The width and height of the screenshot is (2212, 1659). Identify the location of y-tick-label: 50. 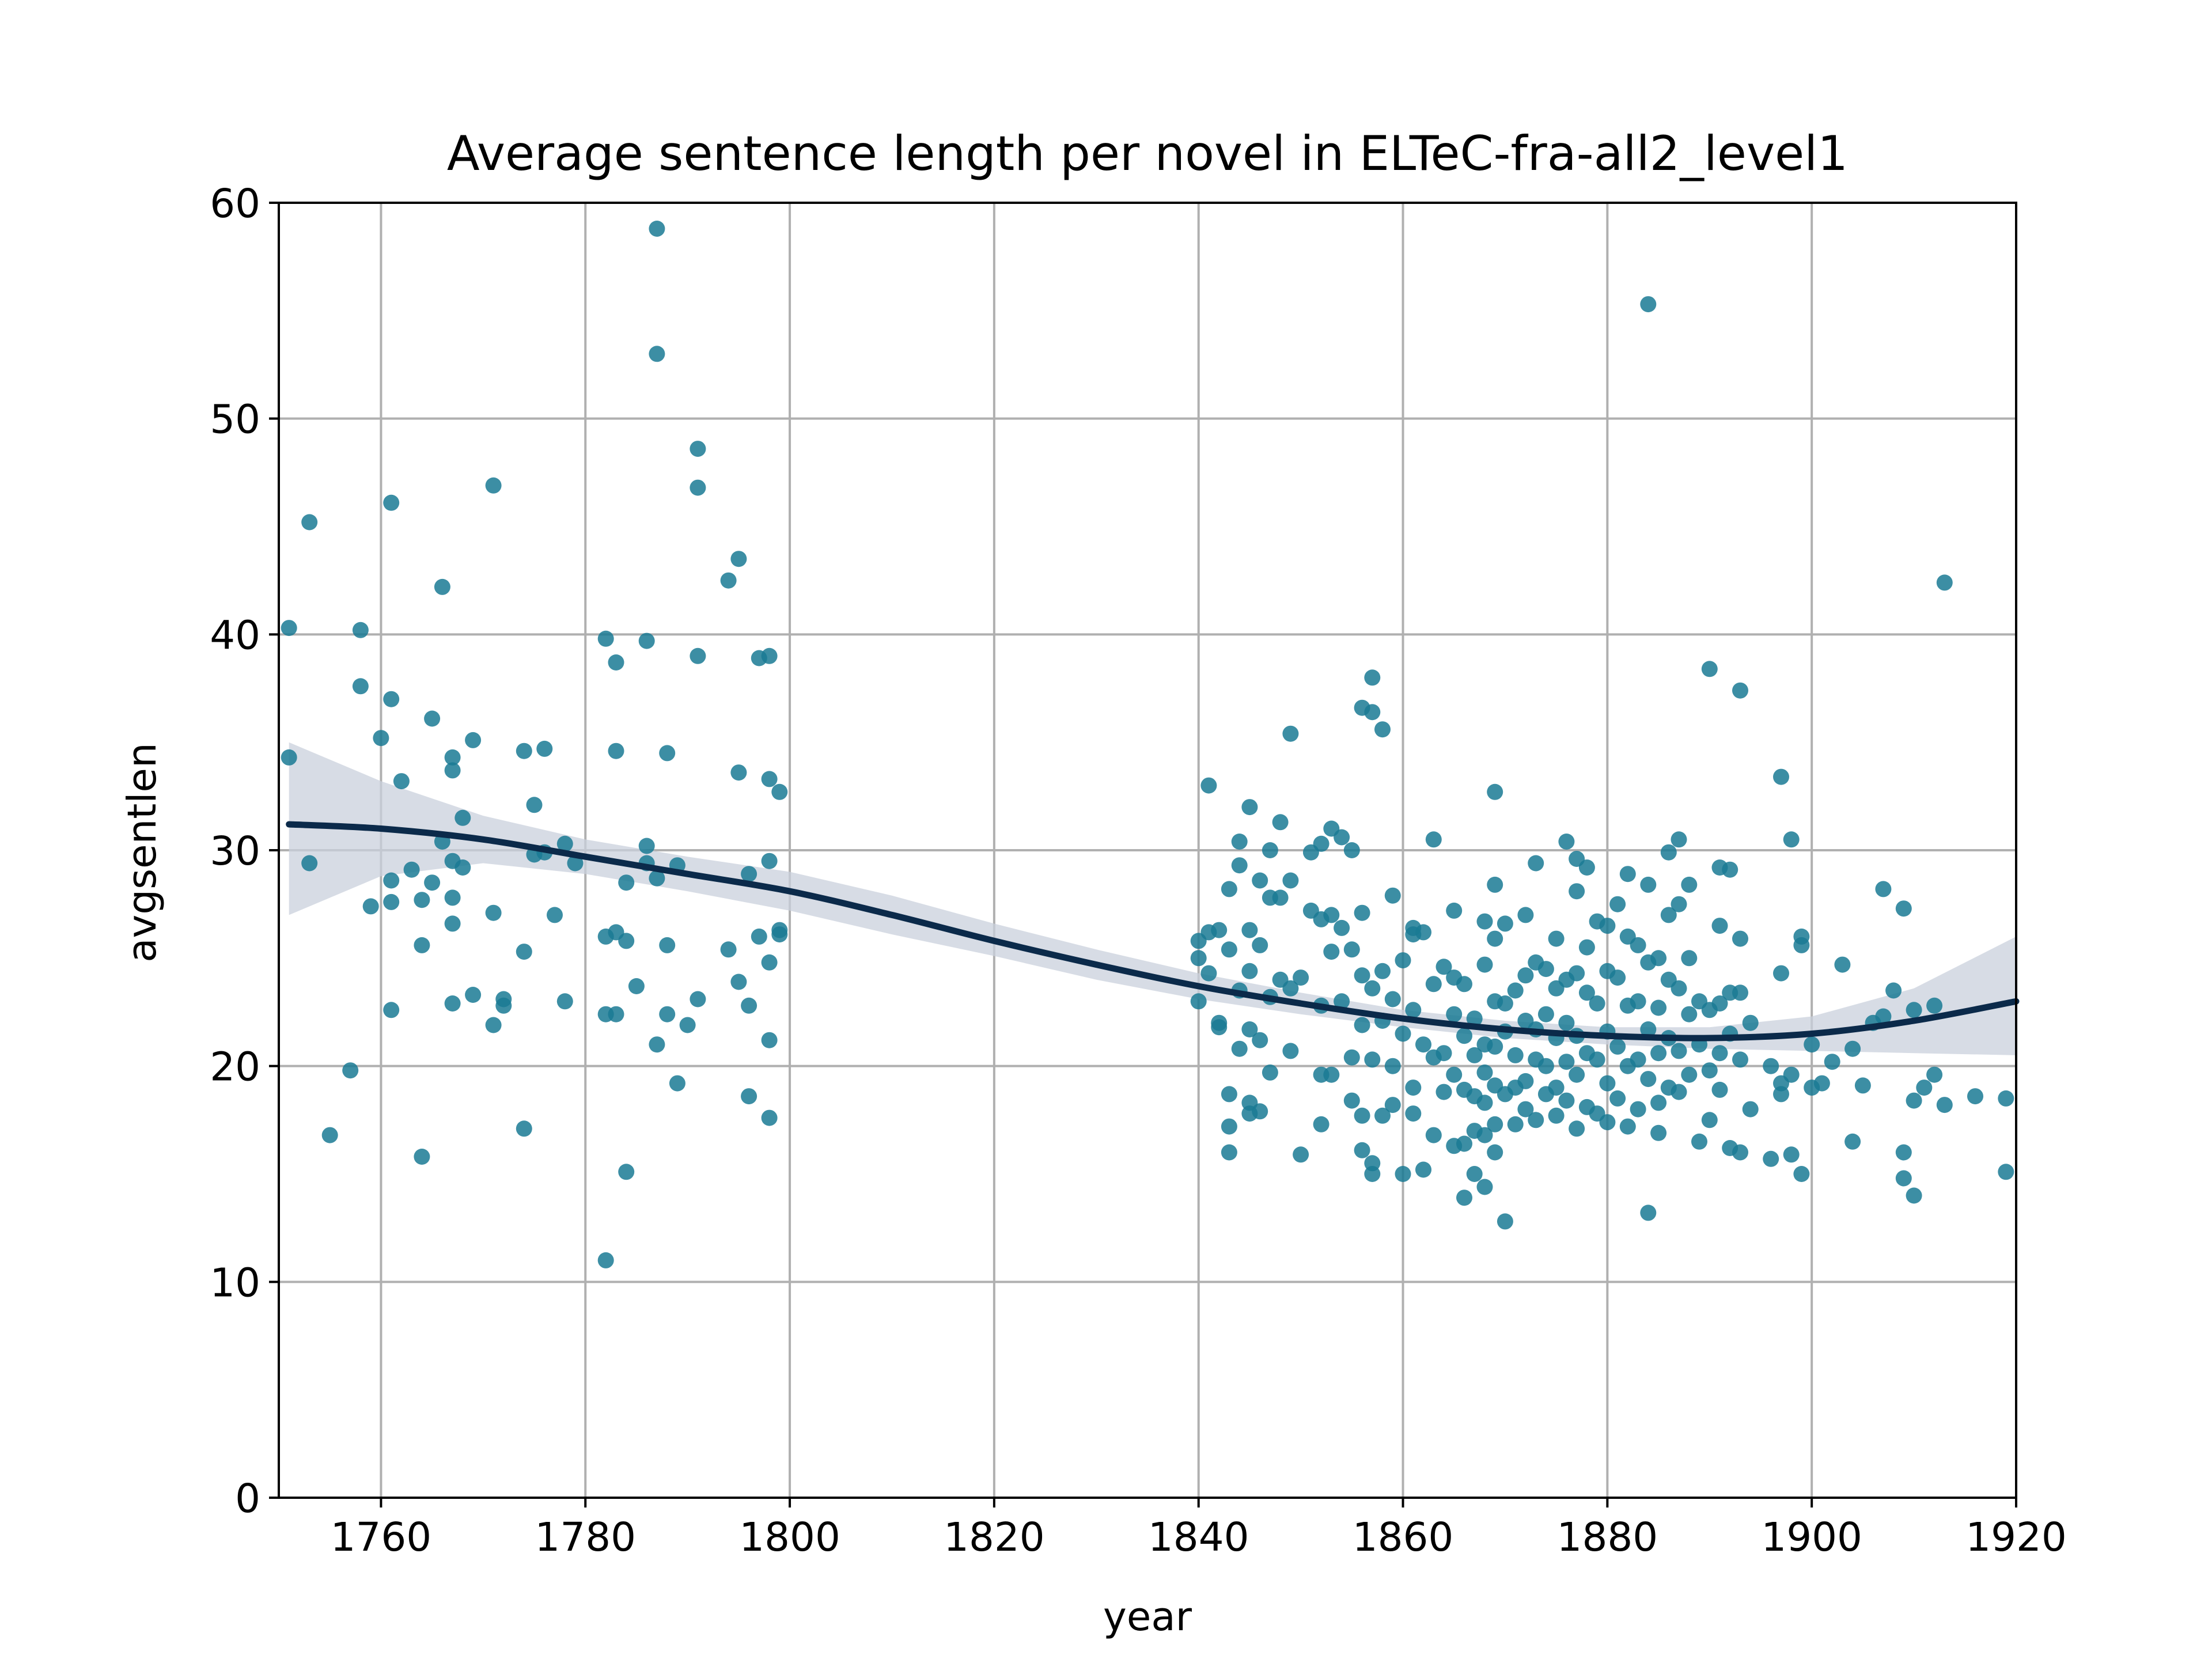
(235, 420).